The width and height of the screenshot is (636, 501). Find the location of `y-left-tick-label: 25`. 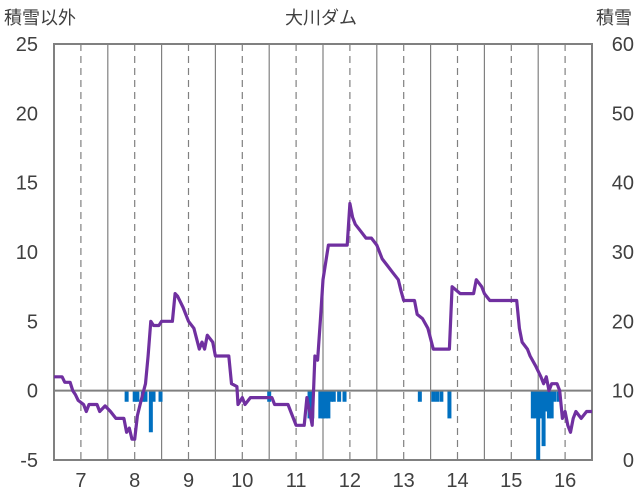

y-left-tick-label: 25 is located at coordinates (27, 45).